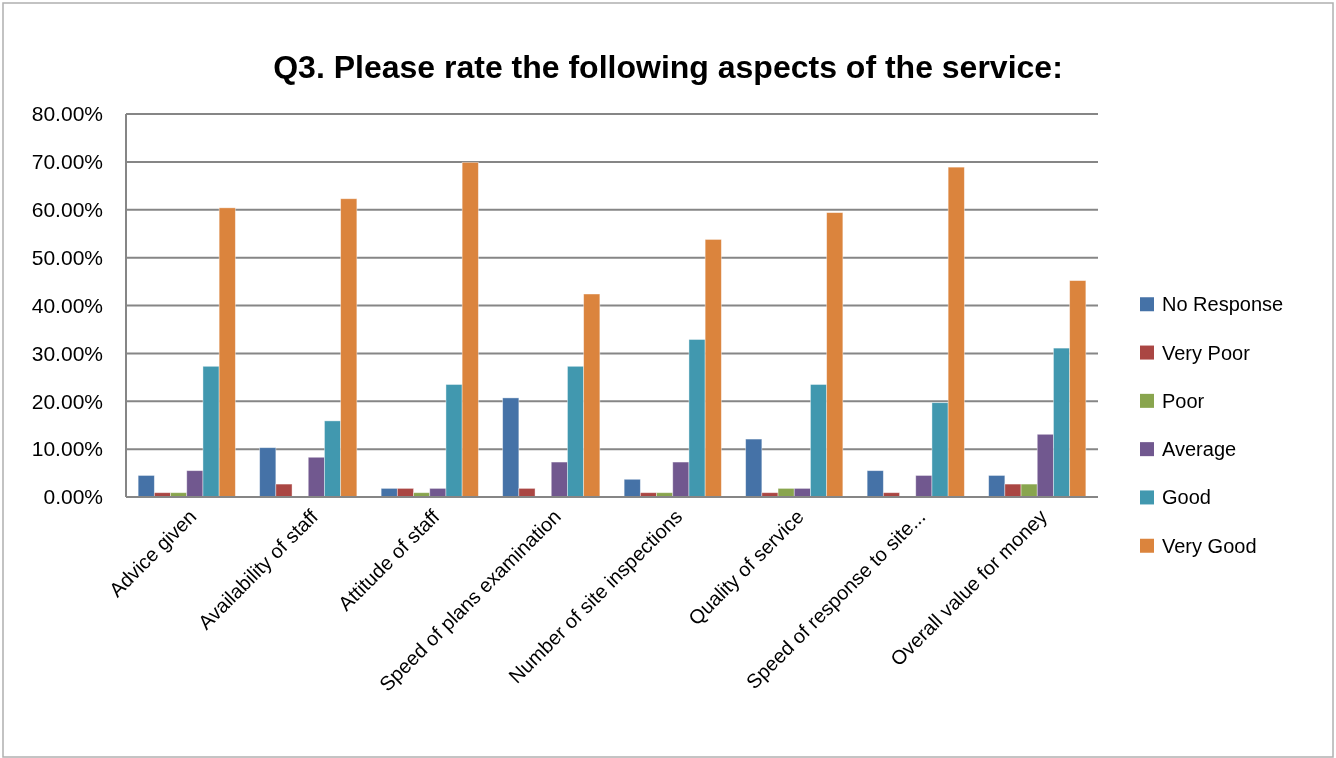 The image size is (1336, 758). Describe the element at coordinates (1183, 400) in the screenshot. I see `legend-label: Poor` at that location.